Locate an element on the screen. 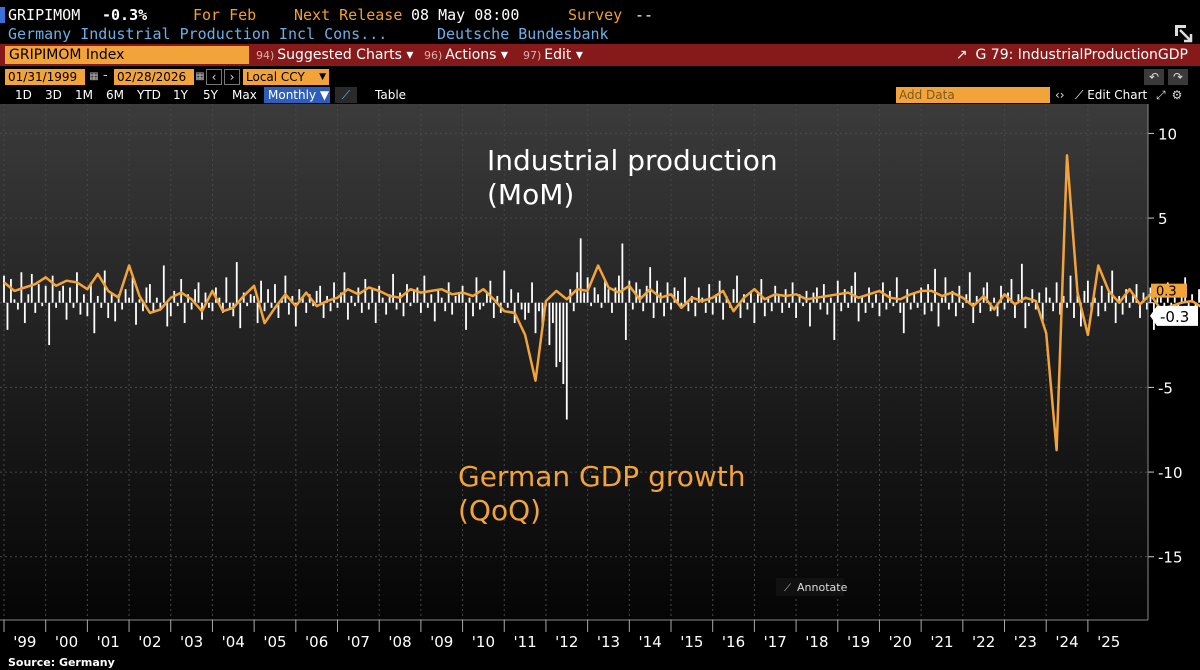 Image resolution: width=1200 pixels, height=670 pixels. edit-chart-button: ⟋ Edit Chart is located at coordinates (1111, 95).